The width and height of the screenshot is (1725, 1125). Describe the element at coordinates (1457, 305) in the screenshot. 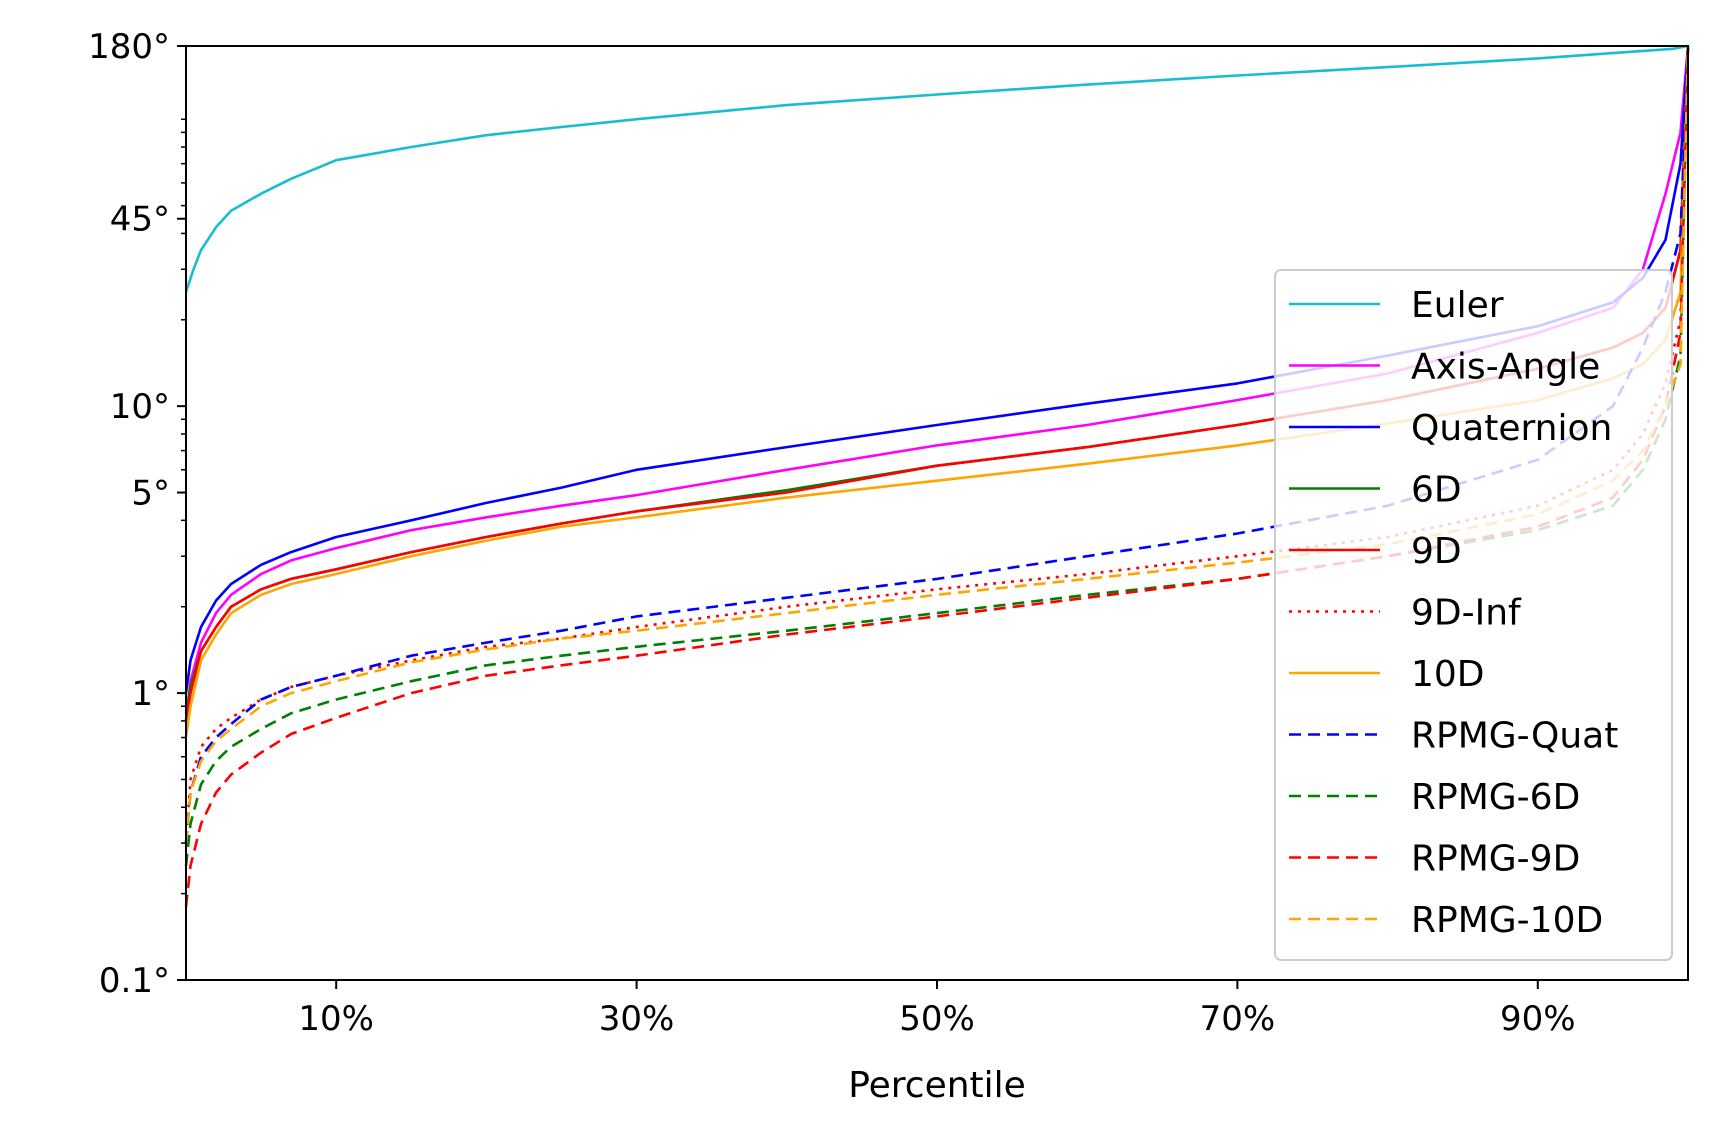

I see `legend-label: Euler` at that location.